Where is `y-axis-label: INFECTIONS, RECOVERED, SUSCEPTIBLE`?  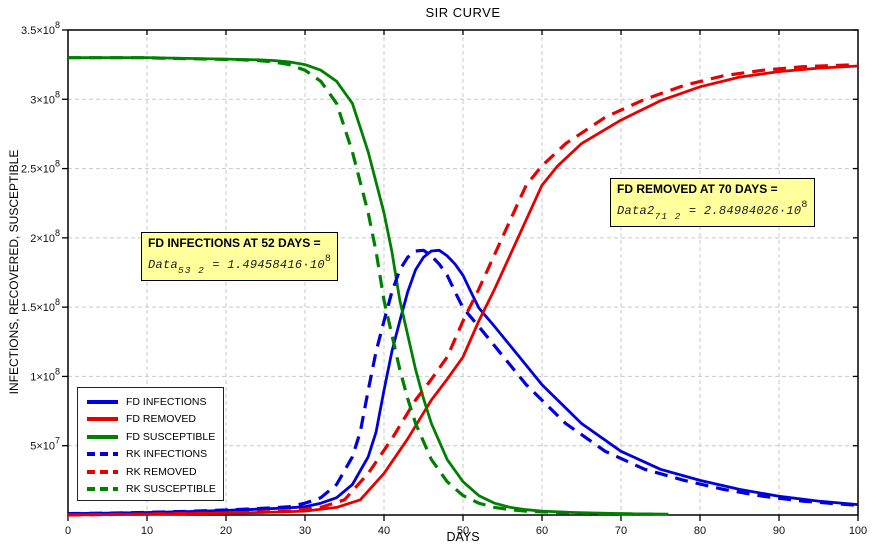 y-axis-label: INFECTIONS, RECOVERED, SUSCEPTIBLE is located at coordinates (14, 272).